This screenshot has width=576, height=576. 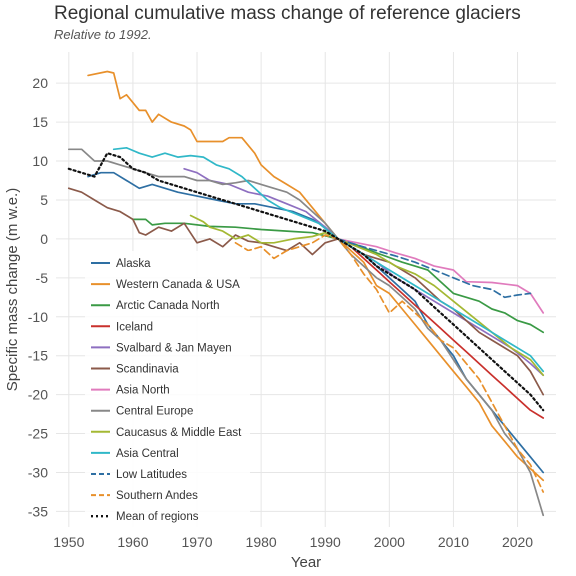 What do you see at coordinates (306, 562) in the screenshot?
I see `x-axis-label: Year` at bounding box center [306, 562].